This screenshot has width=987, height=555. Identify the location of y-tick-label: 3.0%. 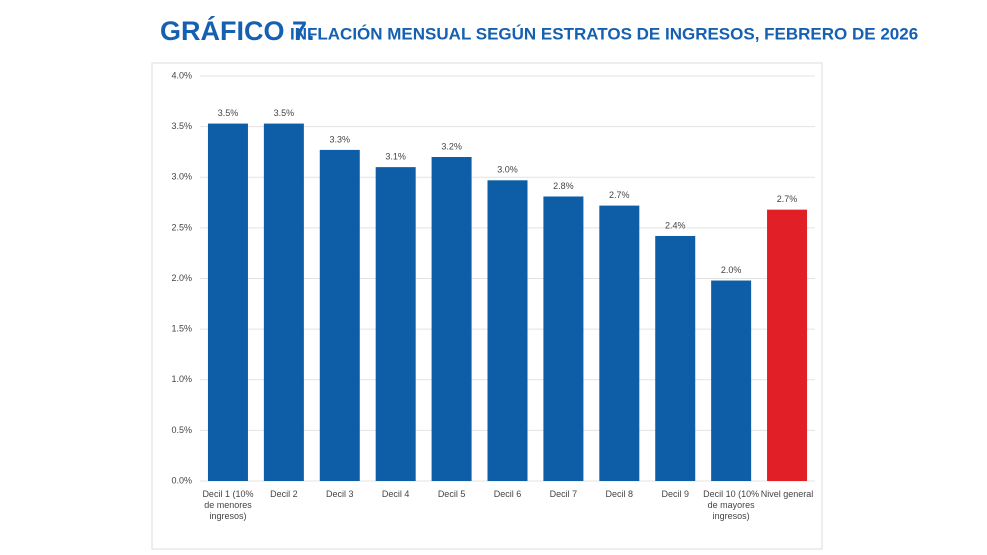
(181, 177).